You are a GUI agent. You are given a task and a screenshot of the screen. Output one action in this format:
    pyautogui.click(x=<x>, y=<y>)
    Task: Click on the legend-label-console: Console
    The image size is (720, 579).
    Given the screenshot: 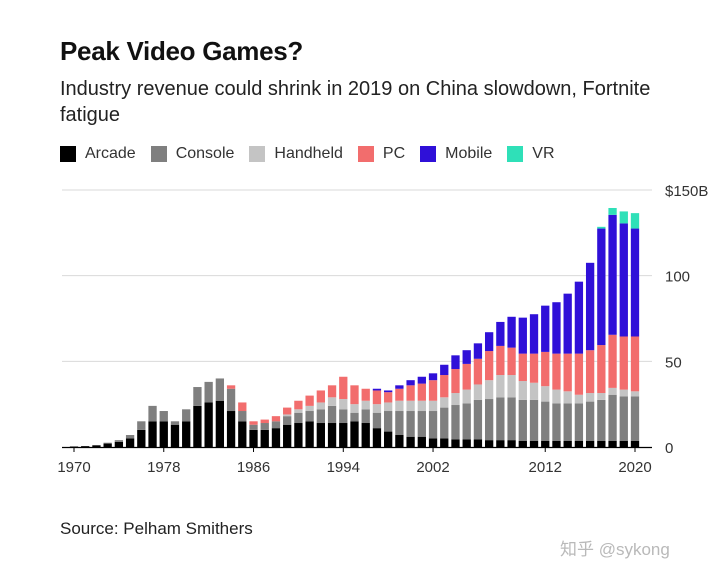 What is the action you would take?
    pyautogui.click(x=205, y=153)
    